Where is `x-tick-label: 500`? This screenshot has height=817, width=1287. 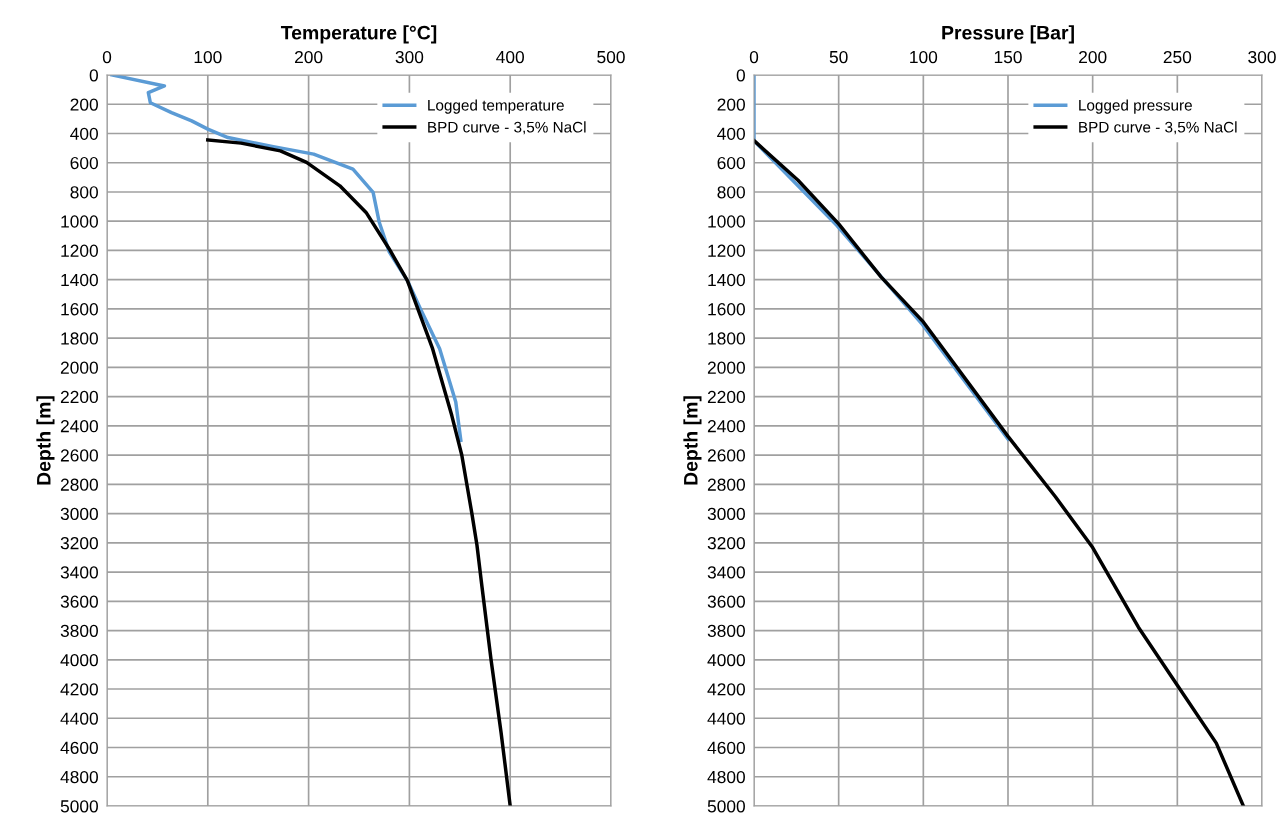
x-tick-label: 500 is located at coordinates (611, 57).